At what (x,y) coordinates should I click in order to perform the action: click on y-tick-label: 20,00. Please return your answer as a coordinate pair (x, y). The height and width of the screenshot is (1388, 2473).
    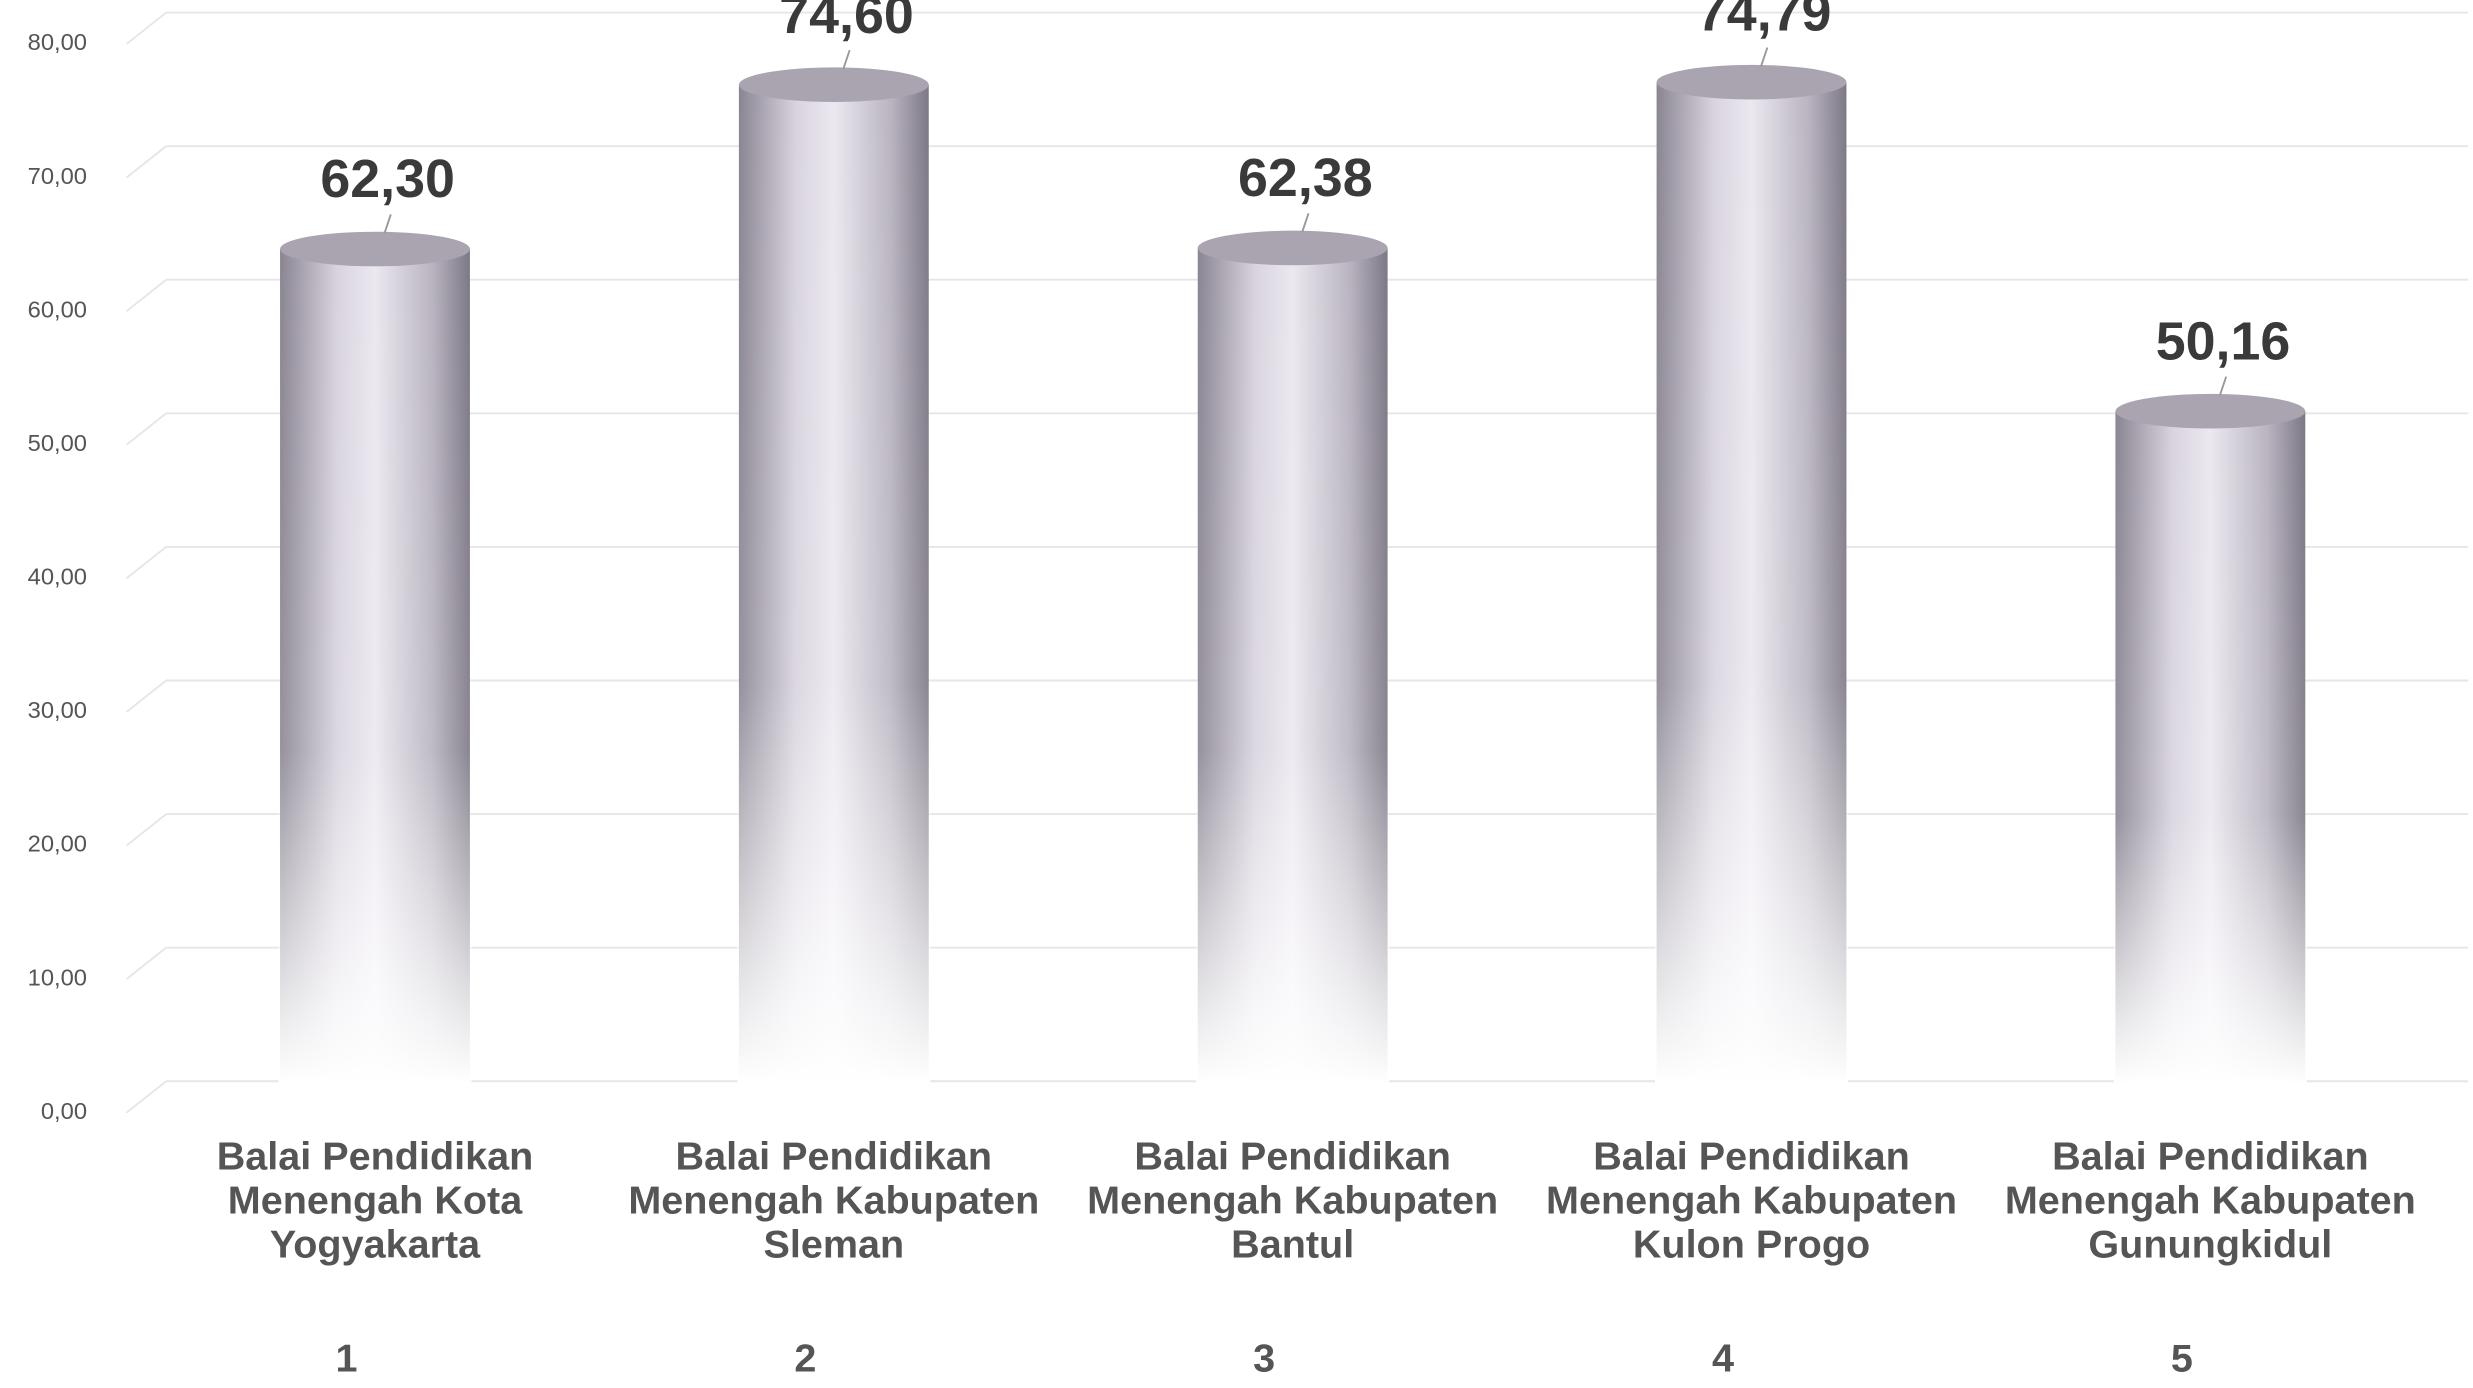
    Looking at the image, I should click on (57, 845).